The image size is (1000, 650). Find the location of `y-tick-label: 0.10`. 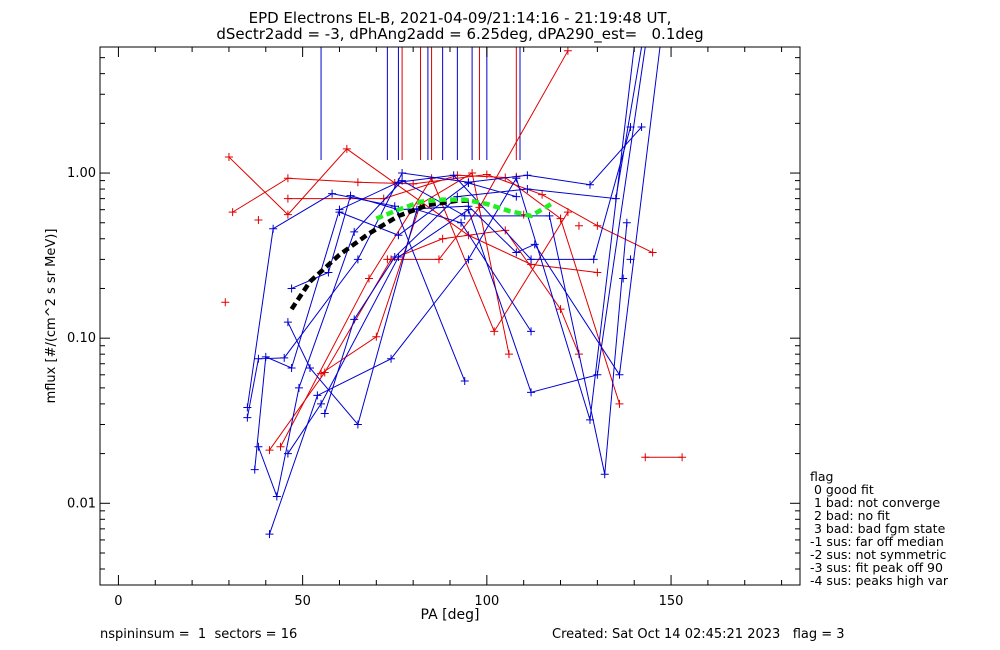

y-tick-label: 0.10 is located at coordinates (81, 338).